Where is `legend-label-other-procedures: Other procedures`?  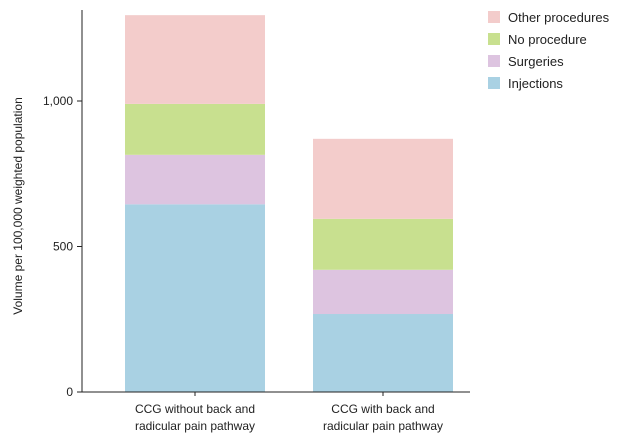
legend-label-other-procedures: Other procedures is located at coordinates (559, 17).